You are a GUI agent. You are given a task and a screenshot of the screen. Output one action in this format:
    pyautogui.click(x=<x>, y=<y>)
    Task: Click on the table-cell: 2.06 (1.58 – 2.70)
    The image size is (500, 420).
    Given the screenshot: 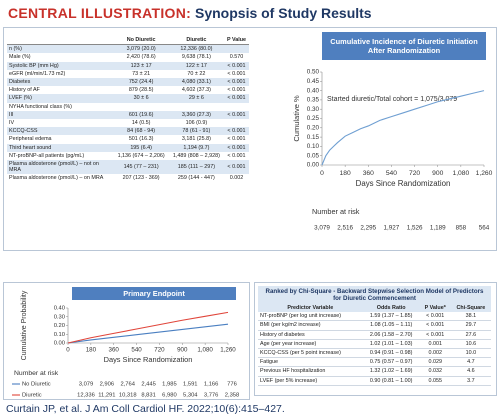 What is the action you would take?
    pyautogui.click(x=391, y=335)
    